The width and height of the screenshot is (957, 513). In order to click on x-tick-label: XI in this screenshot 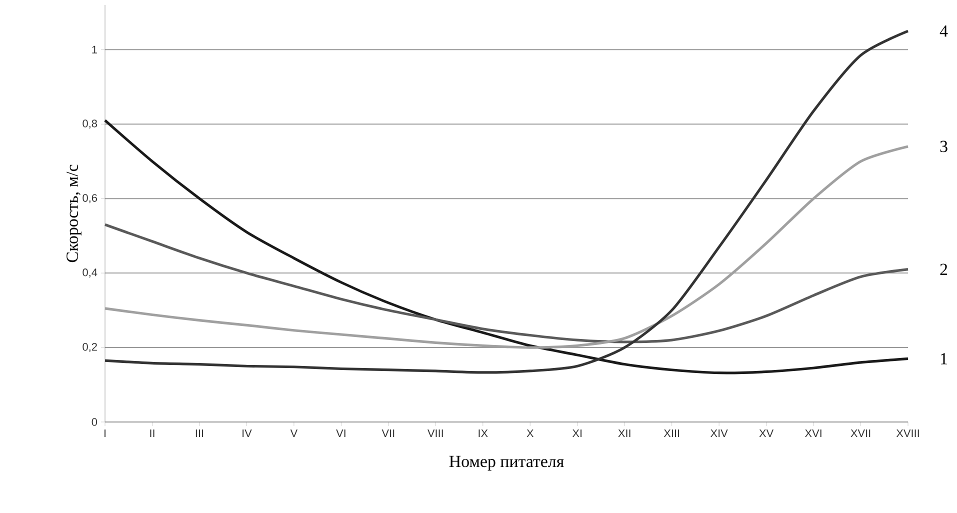, I will do `click(577, 434)`.